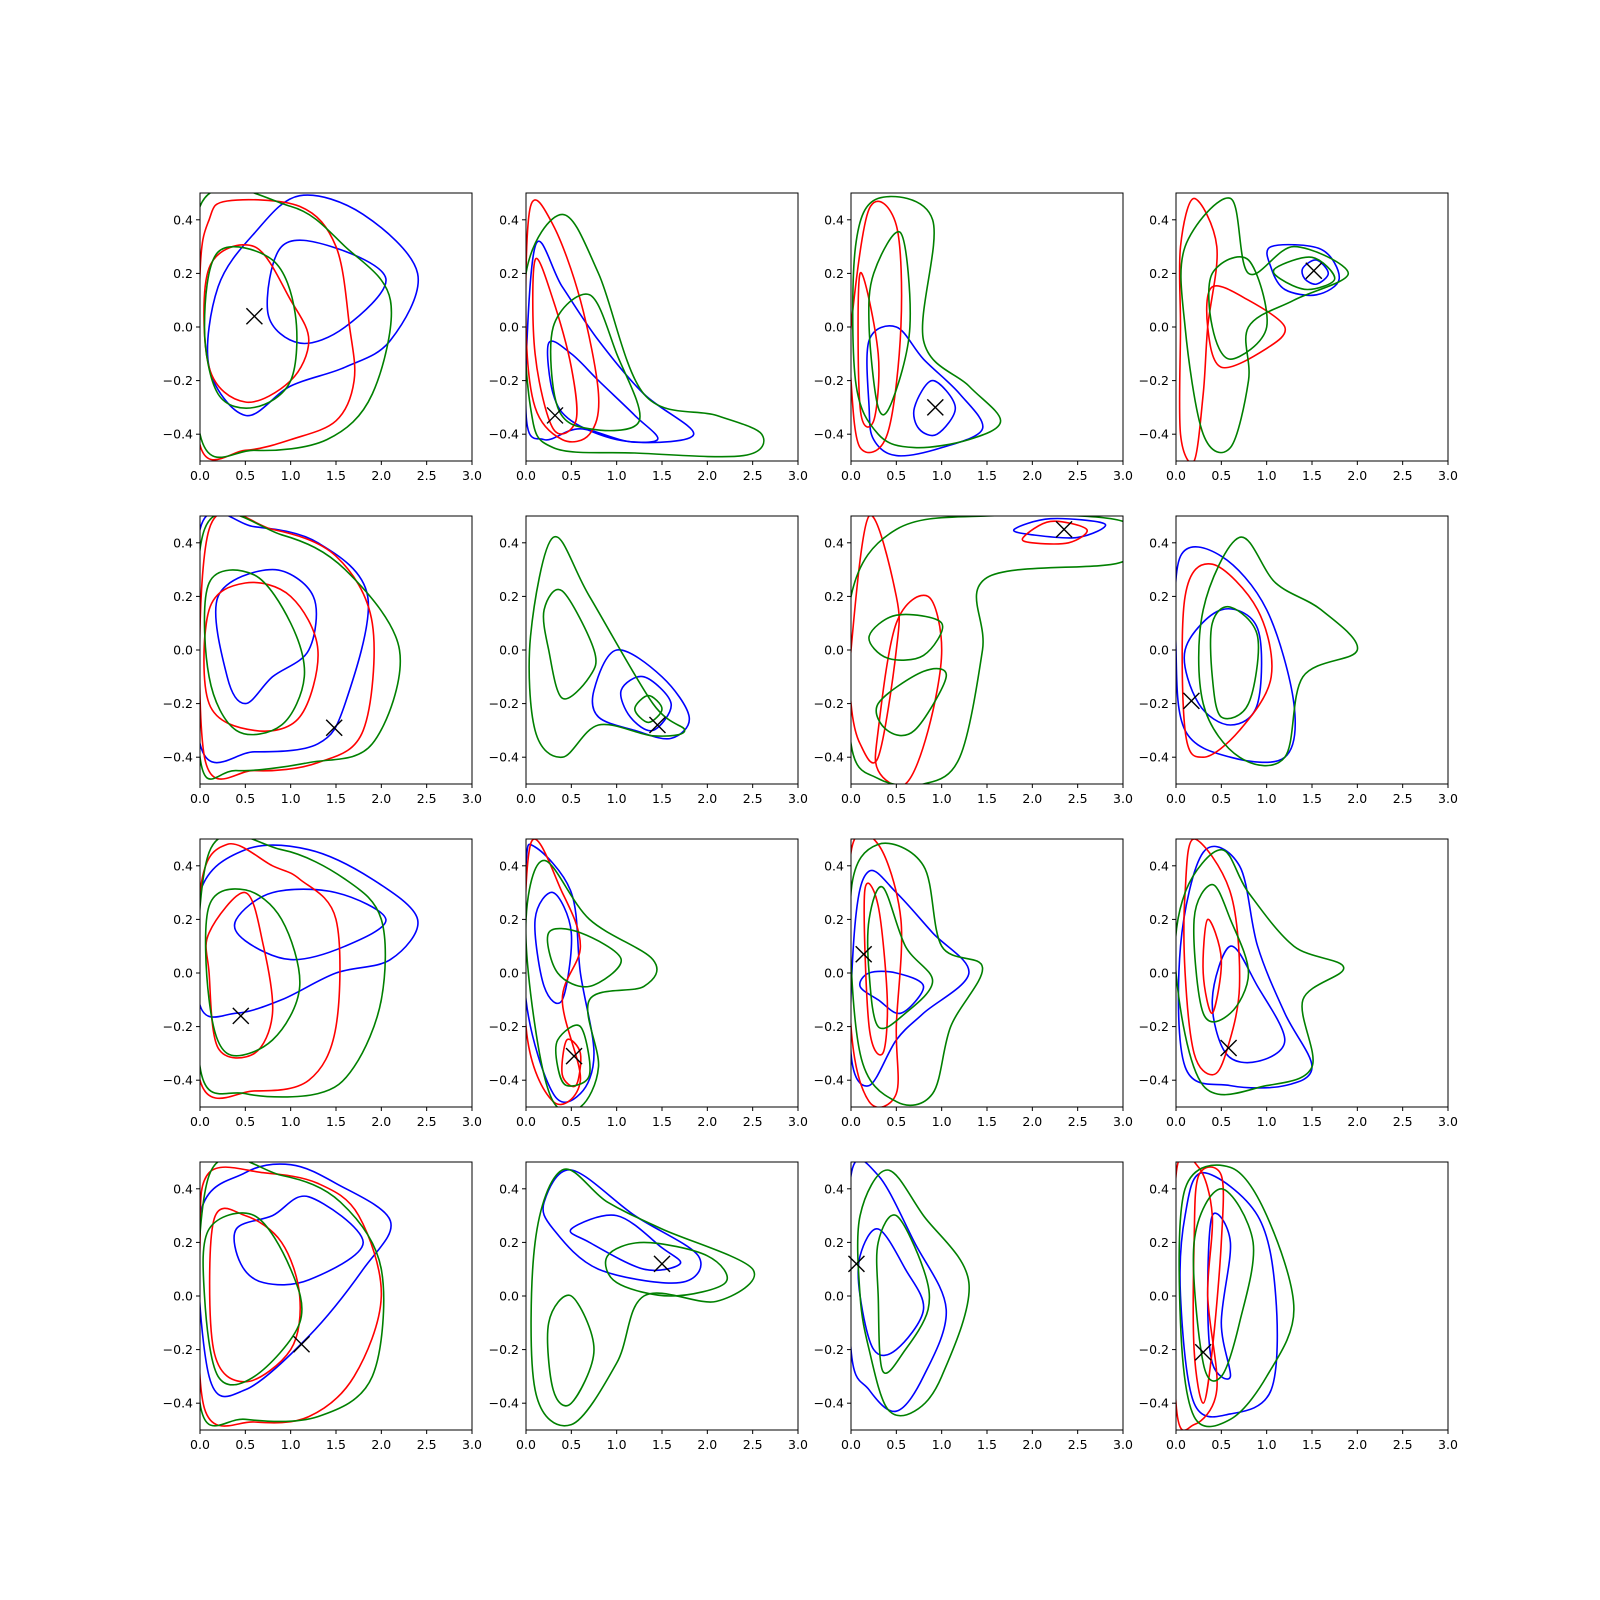  What do you see at coordinates (1298, 1306) in the screenshot?
I see `subplot-4-4: 0.0 0.5 1.0 1.5 2.0 2.5 3.0 0.4 0.2 0.0 −0.2 −0.4` at bounding box center [1298, 1306].